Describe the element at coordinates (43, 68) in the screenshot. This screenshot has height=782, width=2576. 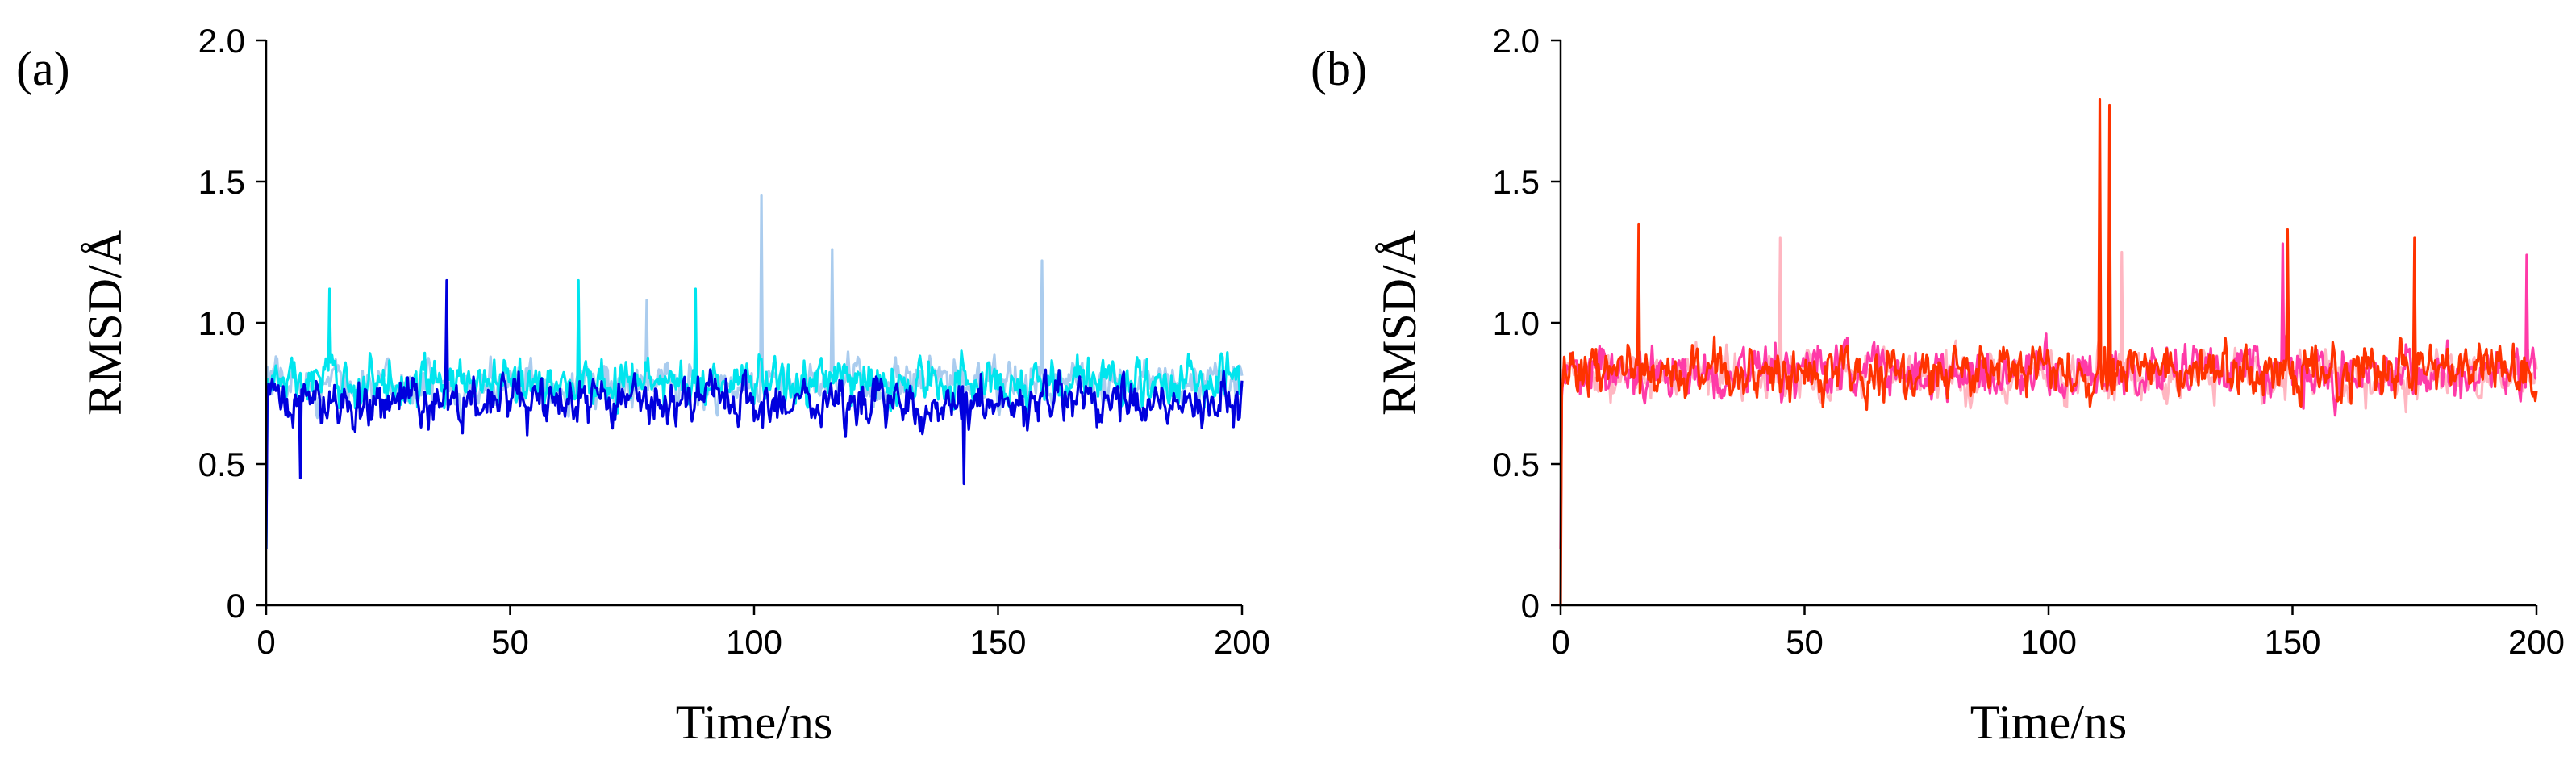
I see `panel-label: (a)` at that location.